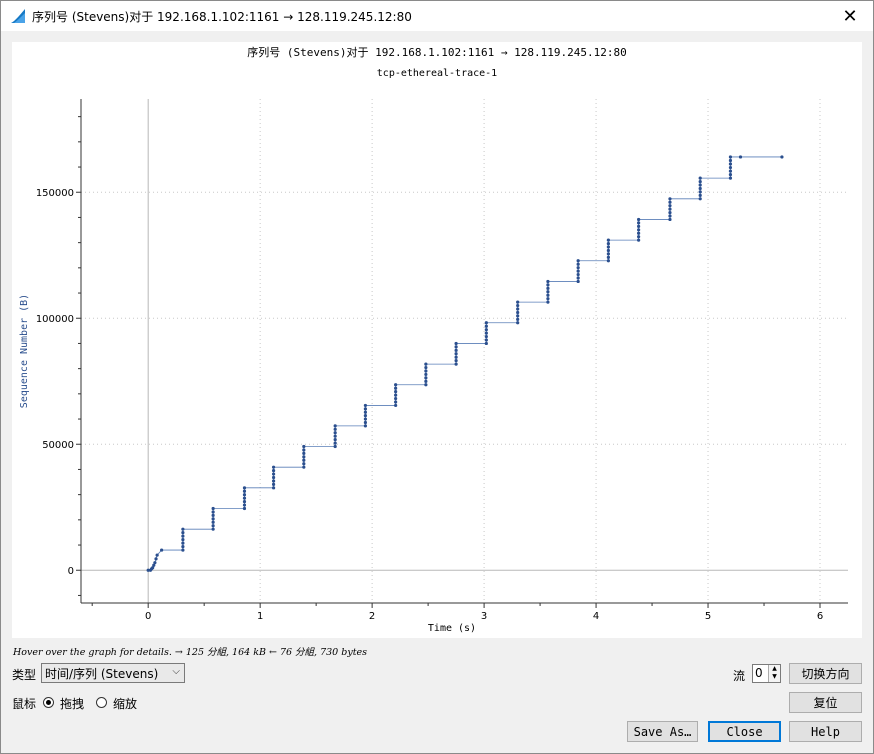  Describe the element at coordinates (72, 704) in the screenshot. I see `drag-radio-label: 拖拽` at that location.